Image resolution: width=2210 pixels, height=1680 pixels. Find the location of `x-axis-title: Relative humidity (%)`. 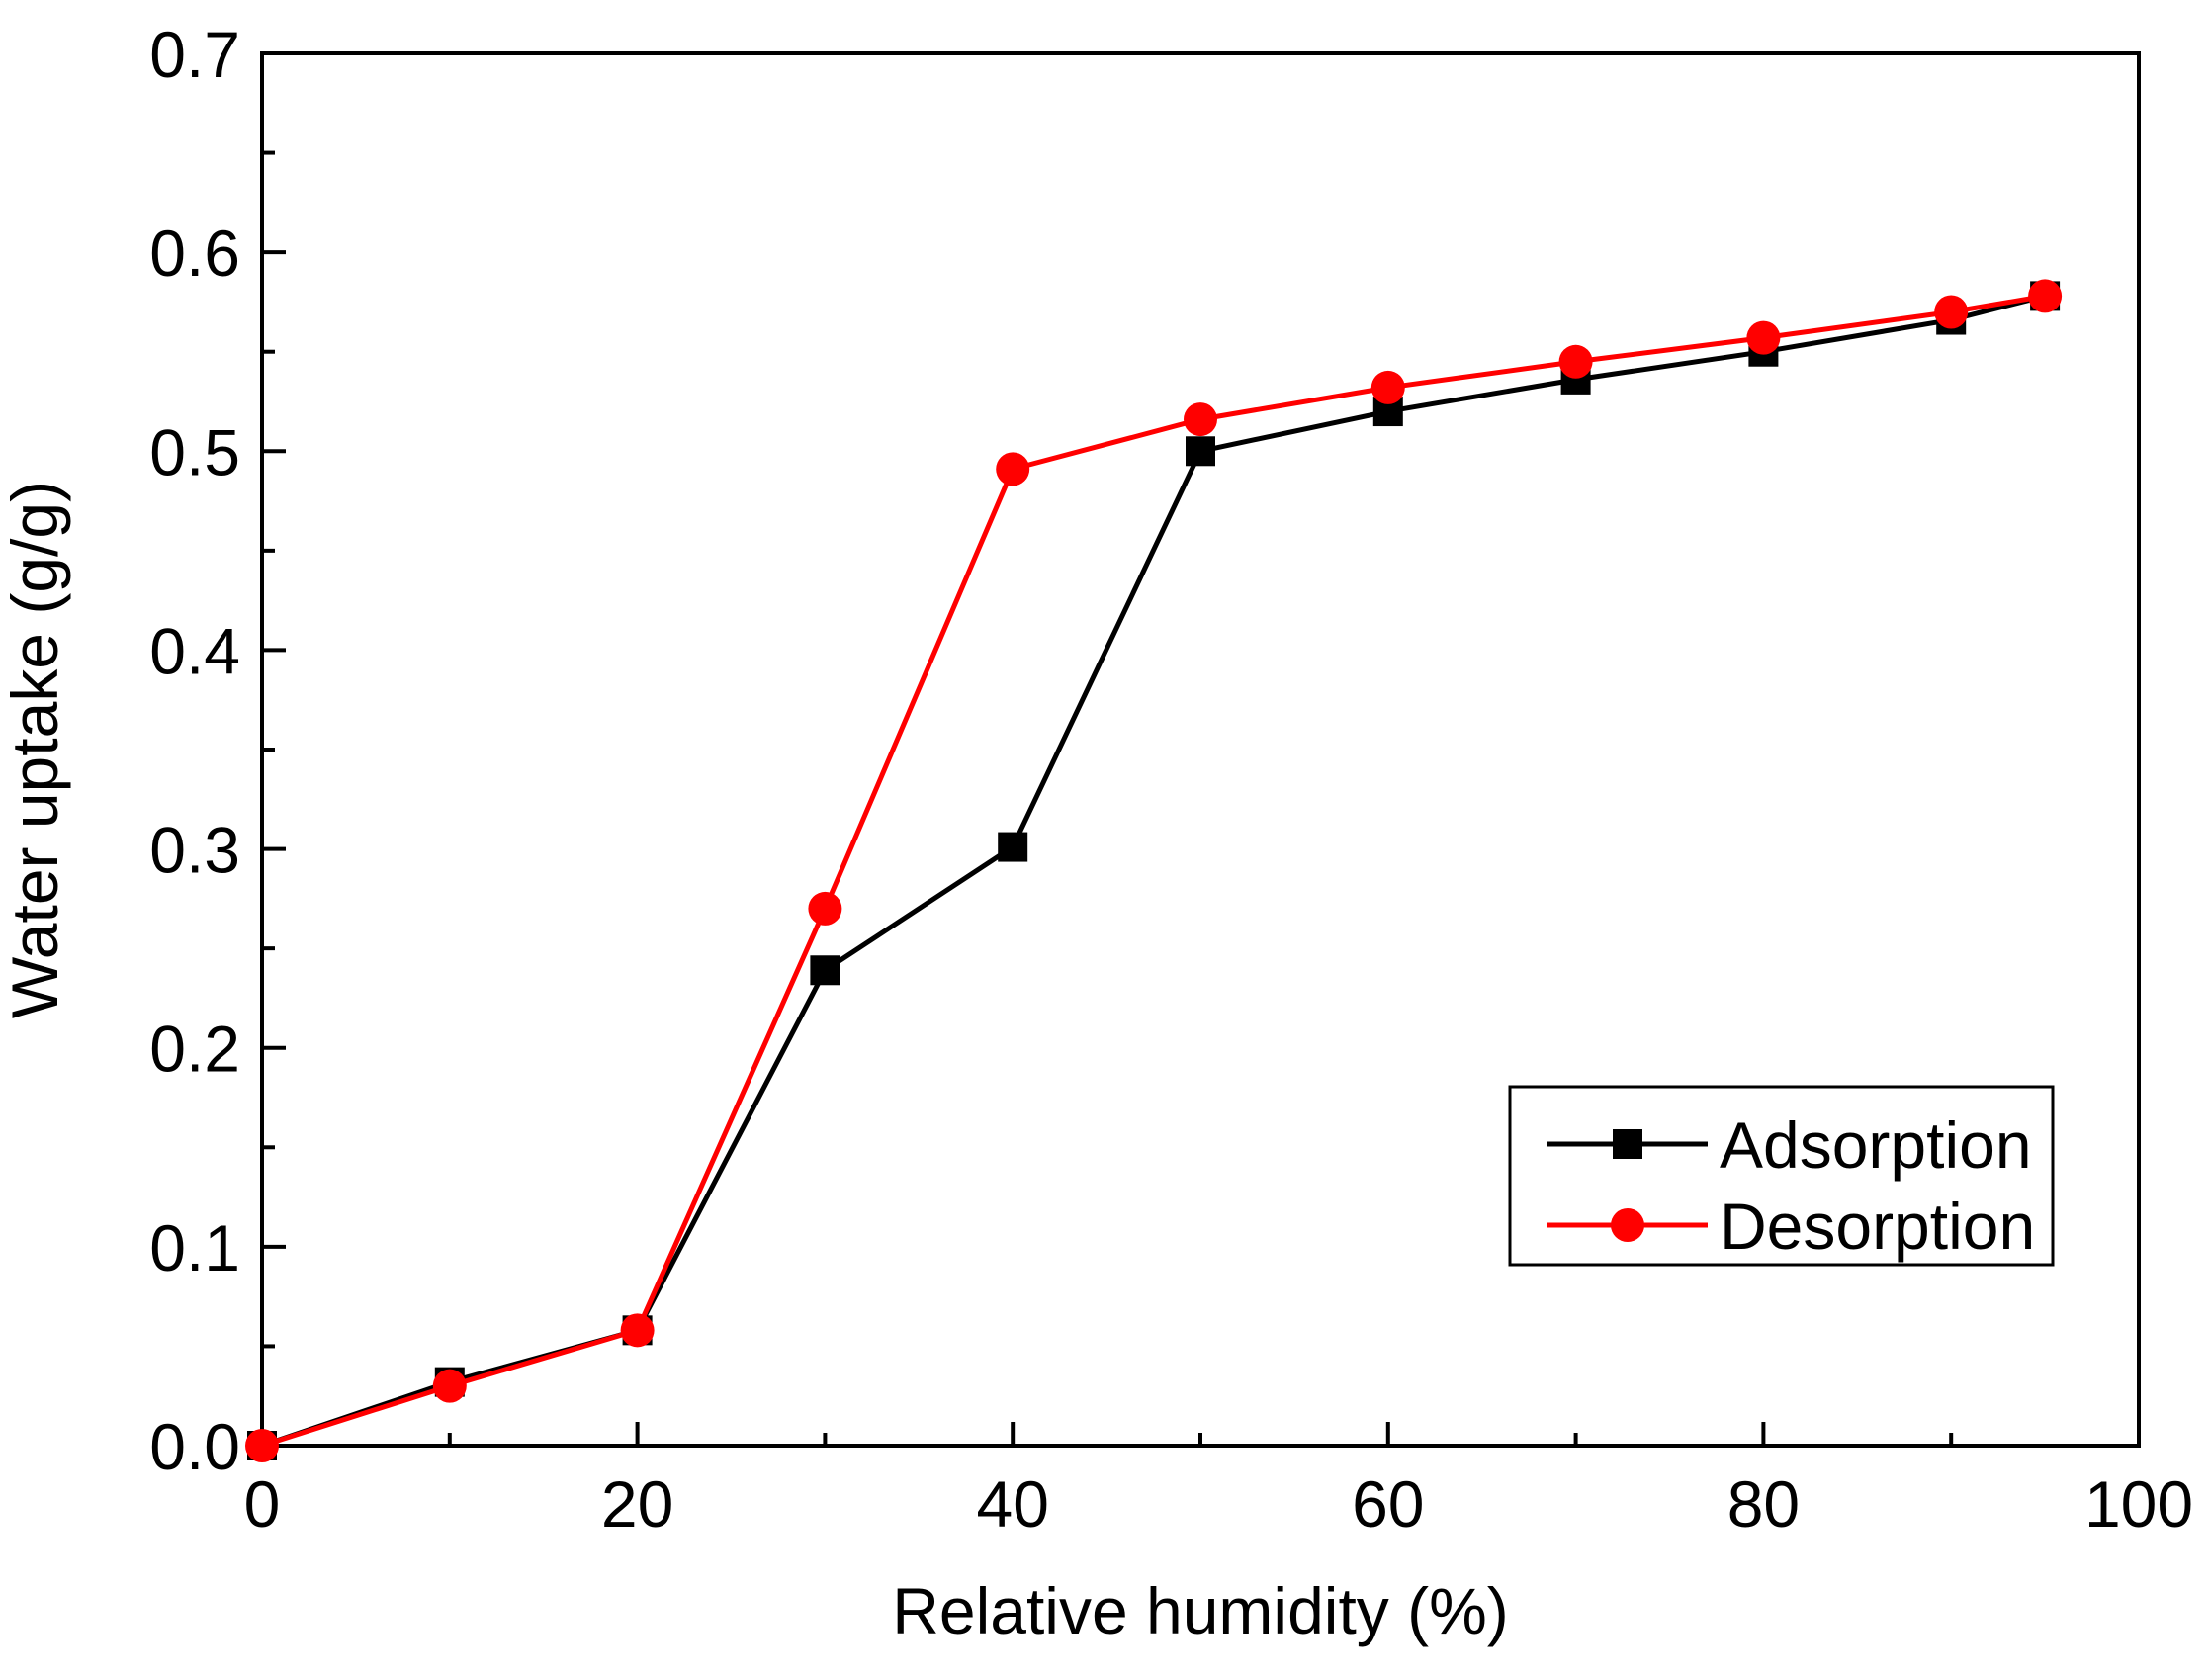

x-axis-title: Relative humidity (%) is located at coordinates (1200, 1610).